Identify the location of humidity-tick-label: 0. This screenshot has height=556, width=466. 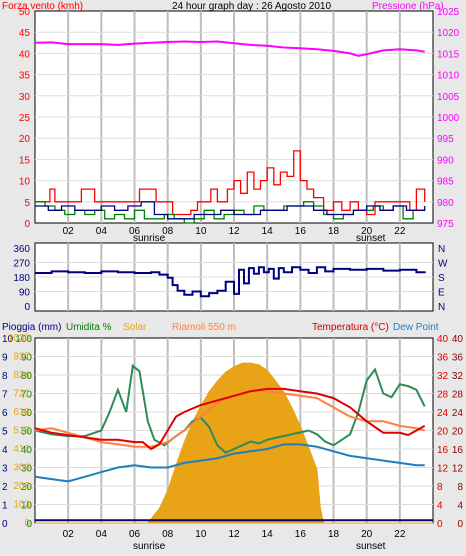
(29, 524).